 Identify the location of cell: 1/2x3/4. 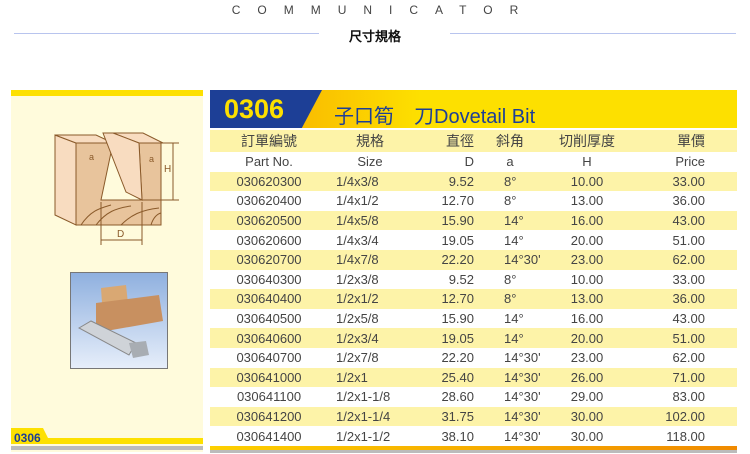
(357, 338).